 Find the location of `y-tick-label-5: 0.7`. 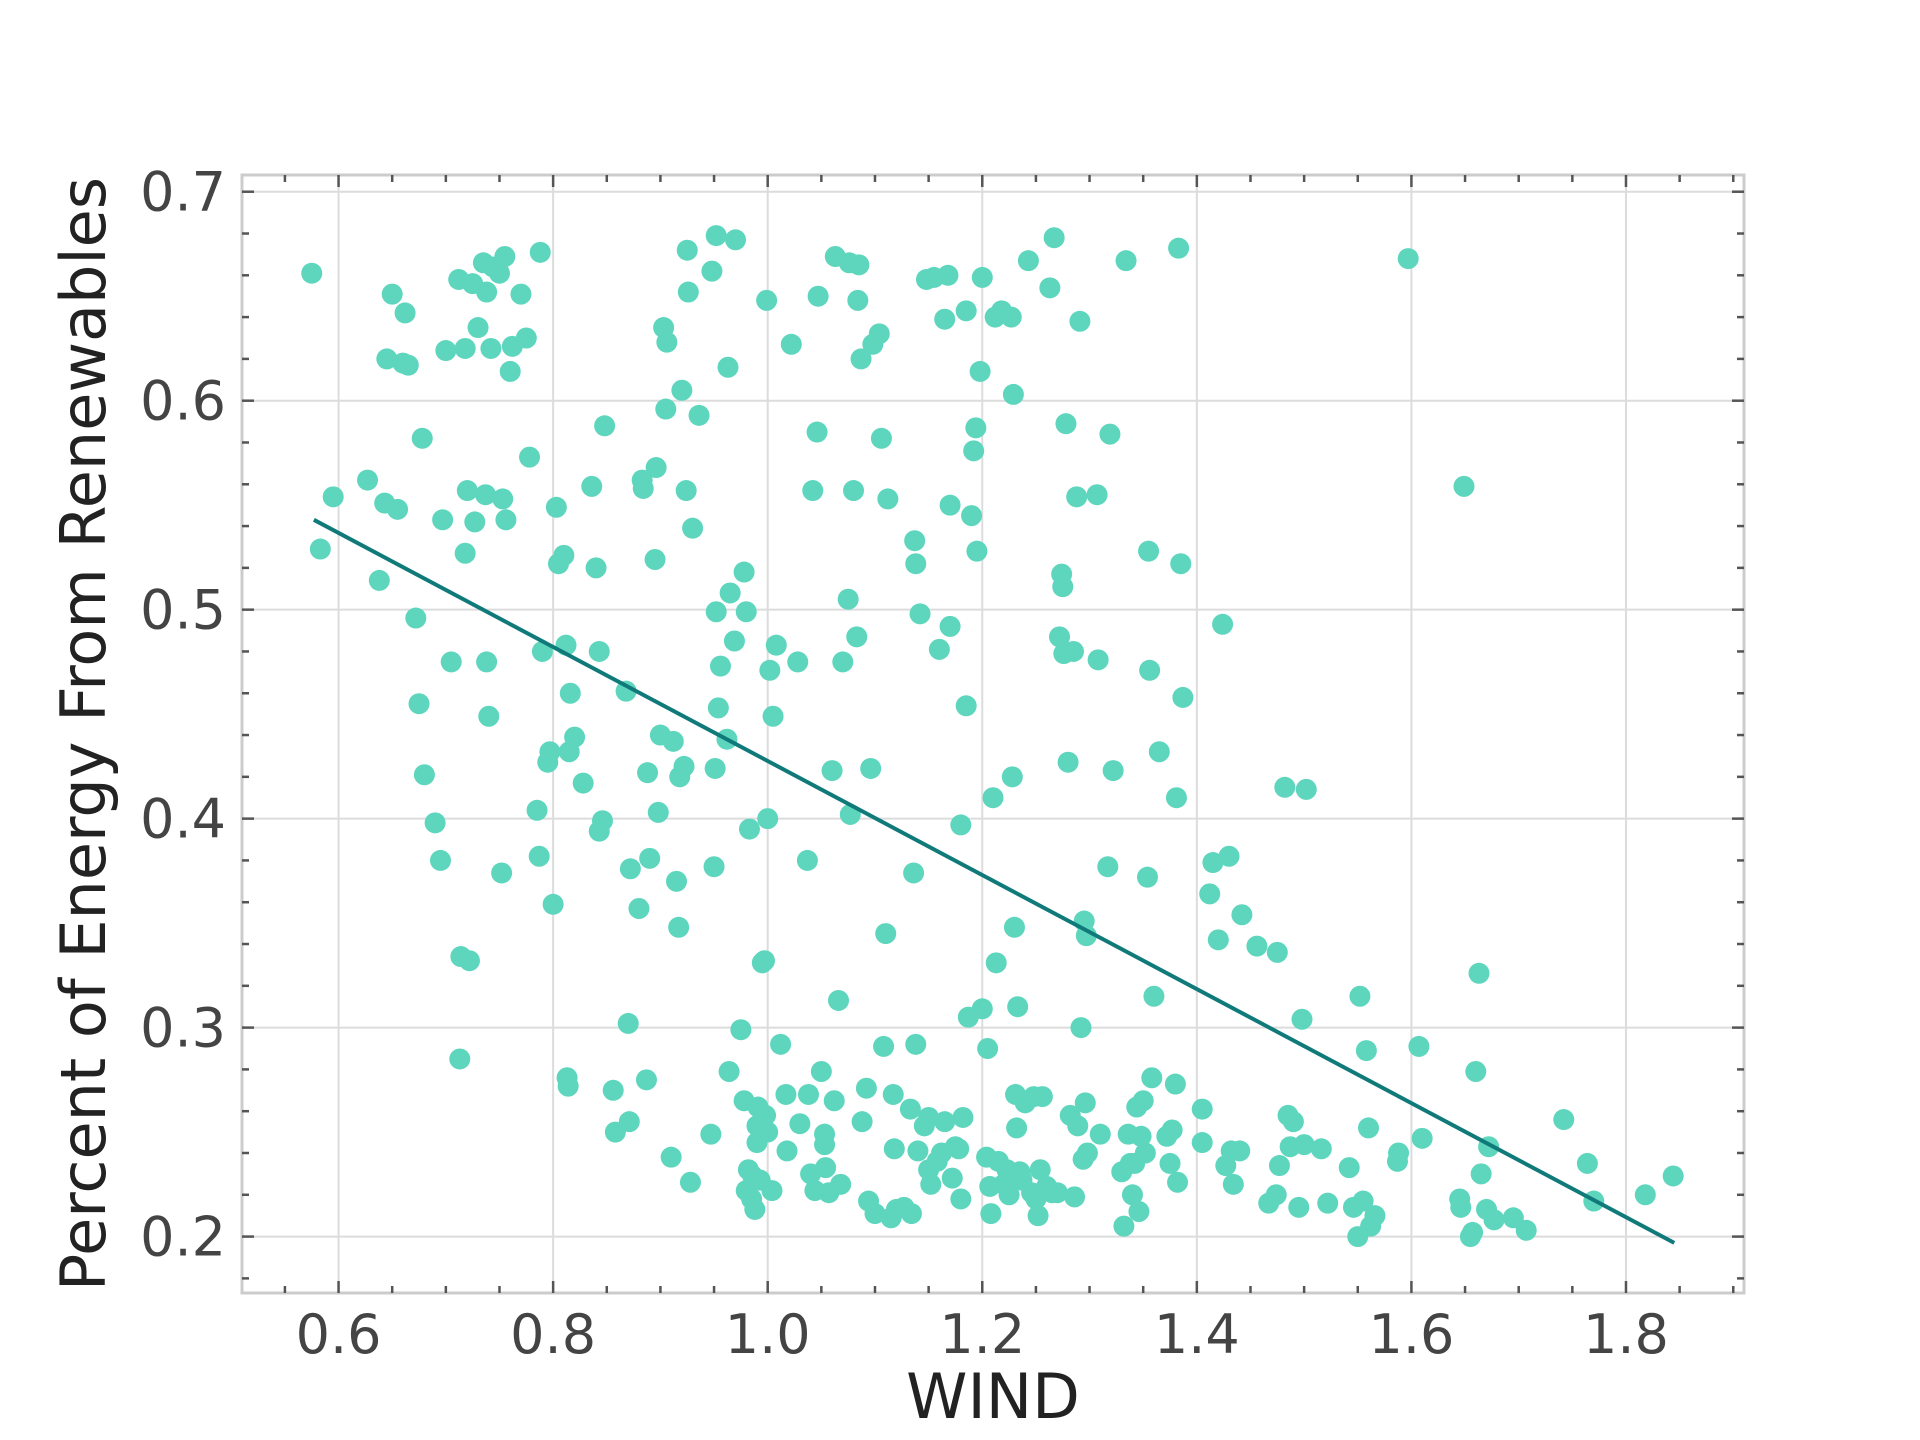

y-tick-label-5: 0.7 is located at coordinates (183, 192).